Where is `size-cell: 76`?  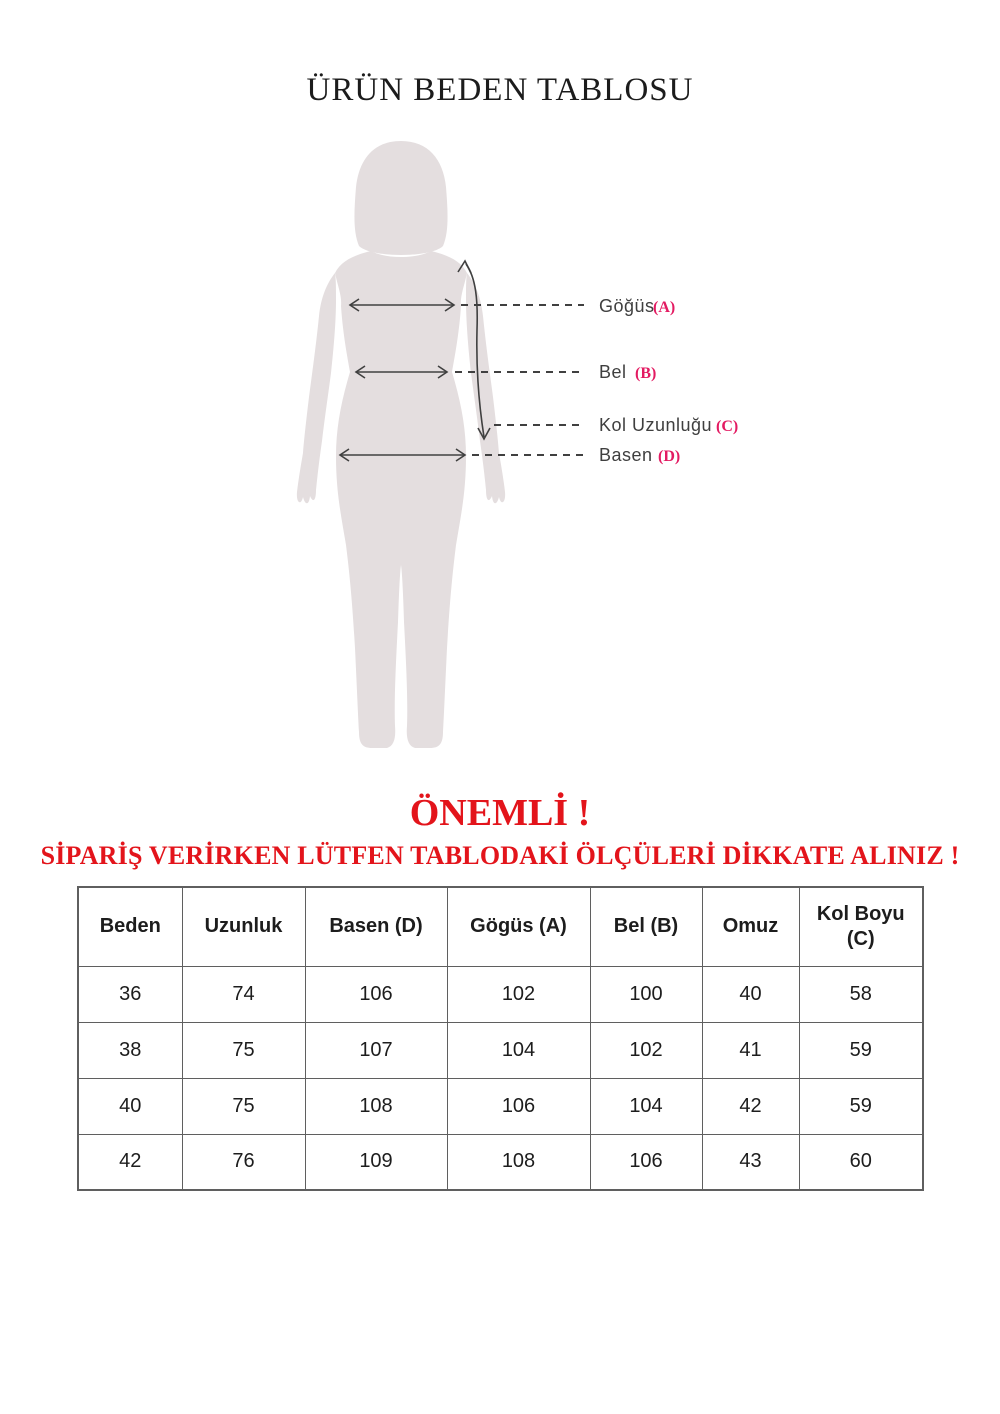 size-cell: 76 is located at coordinates (243, 1162).